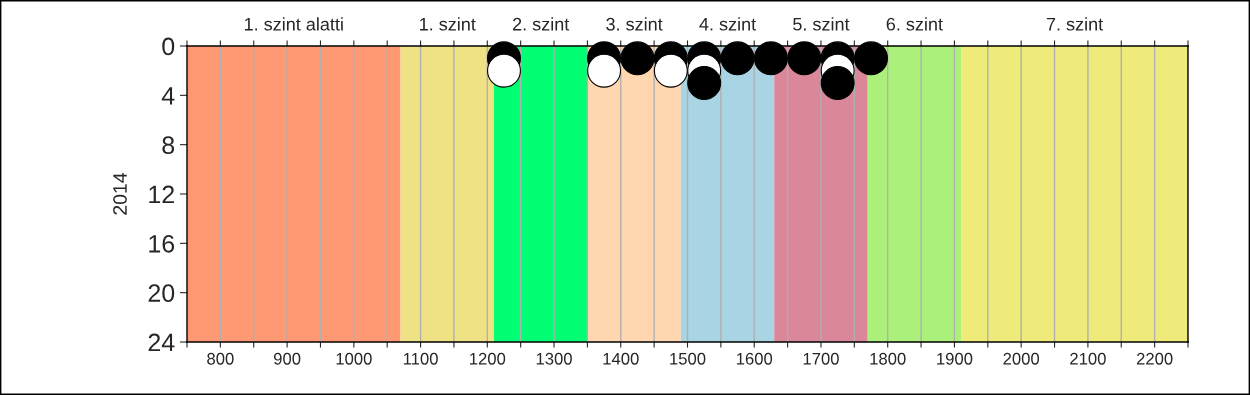 The width and height of the screenshot is (1250, 395). What do you see at coordinates (162, 243) in the screenshot?
I see `y-tick-label: 16` at bounding box center [162, 243].